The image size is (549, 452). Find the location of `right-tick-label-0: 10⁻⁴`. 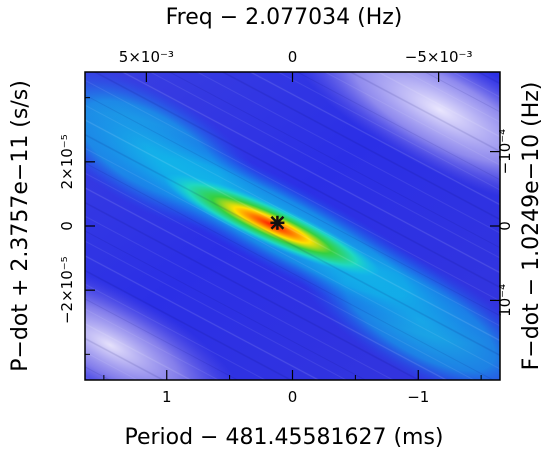

right-tick-label-0: 10⁻⁴ is located at coordinates (505, 300).